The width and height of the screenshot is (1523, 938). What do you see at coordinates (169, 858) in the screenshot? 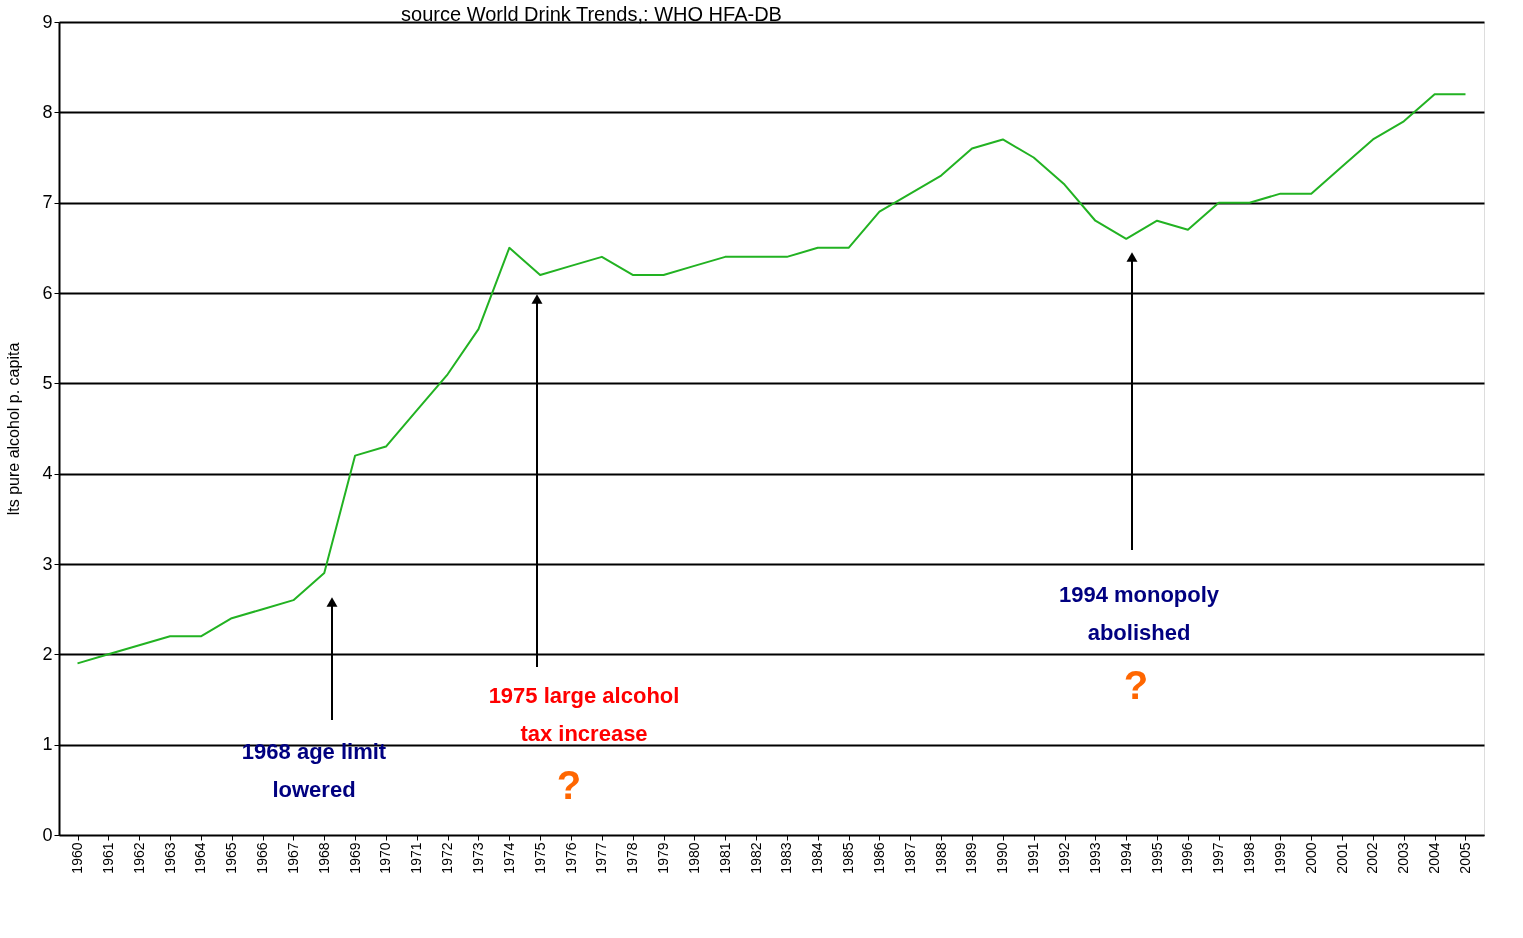
I see `x-tick-label: 1963` at bounding box center [169, 858].